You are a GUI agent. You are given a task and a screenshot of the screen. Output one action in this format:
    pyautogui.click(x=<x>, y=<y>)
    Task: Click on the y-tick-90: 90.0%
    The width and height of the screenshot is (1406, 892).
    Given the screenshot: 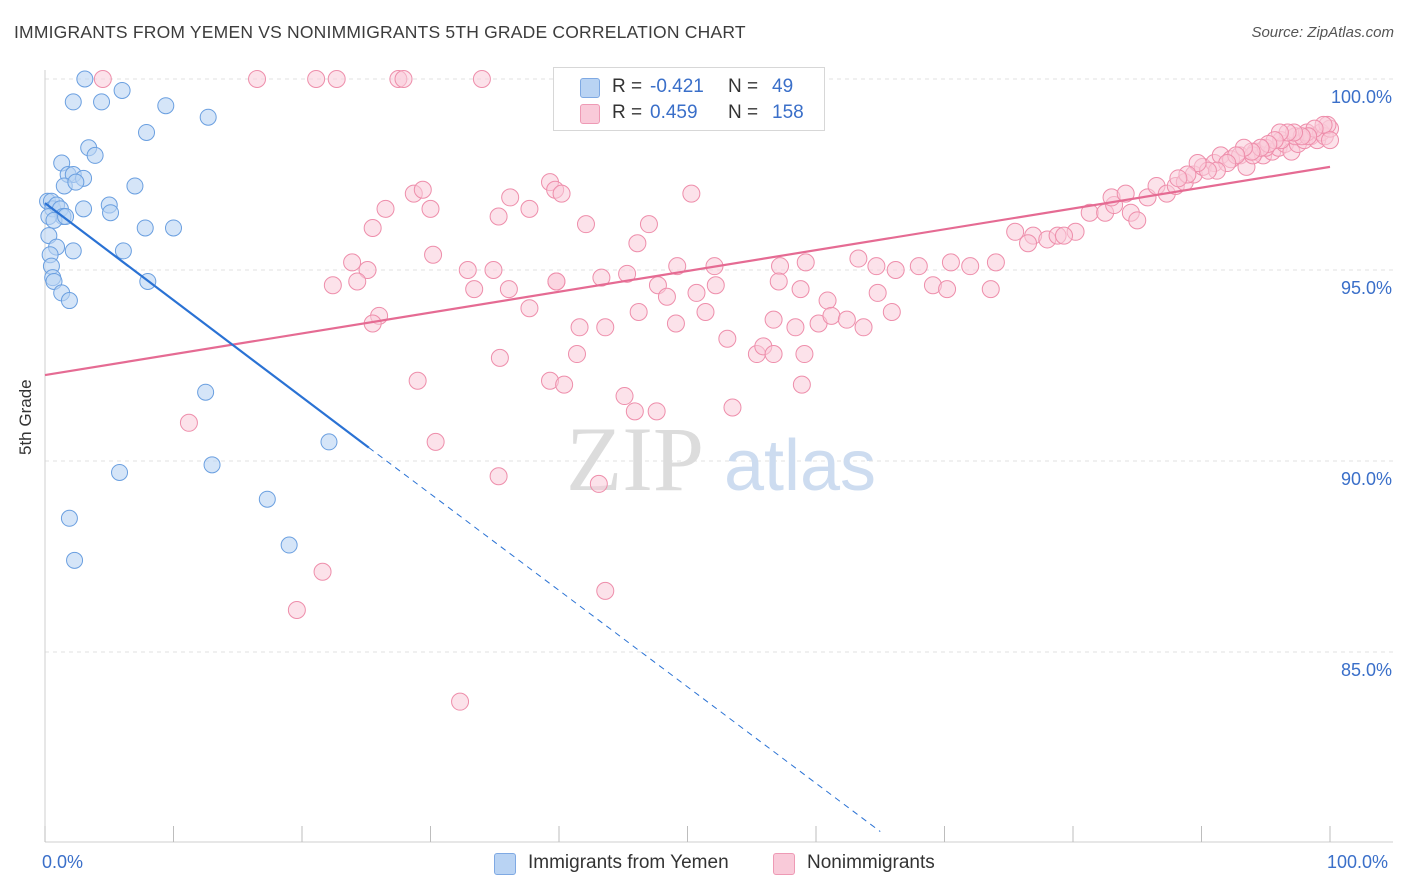 What is the action you would take?
    pyautogui.click(x=1366, y=479)
    